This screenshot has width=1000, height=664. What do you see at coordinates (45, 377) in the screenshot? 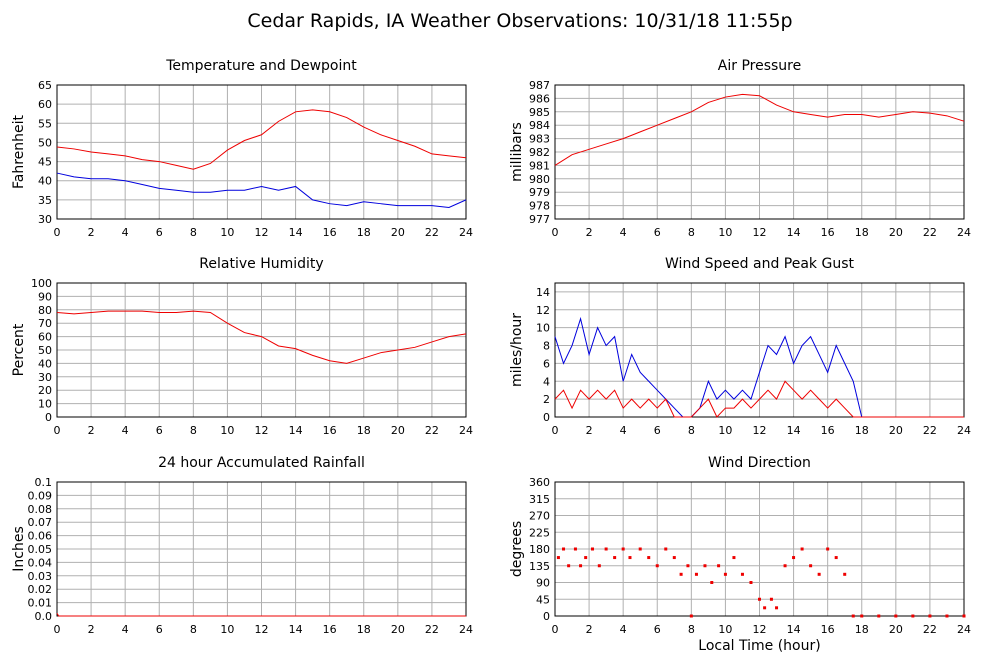
I see `y-tick-label: 30` at bounding box center [45, 377].